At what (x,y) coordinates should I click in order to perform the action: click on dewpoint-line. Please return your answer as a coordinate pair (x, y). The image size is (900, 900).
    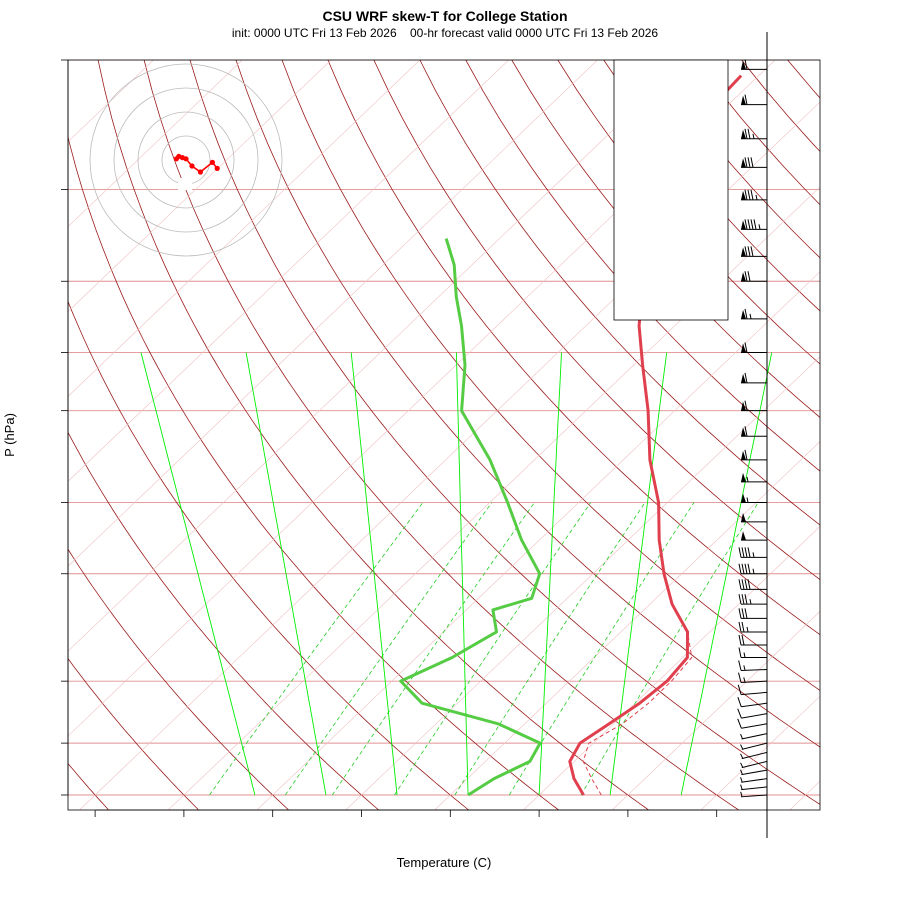
    Looking at the image, I should click on (470, 517).